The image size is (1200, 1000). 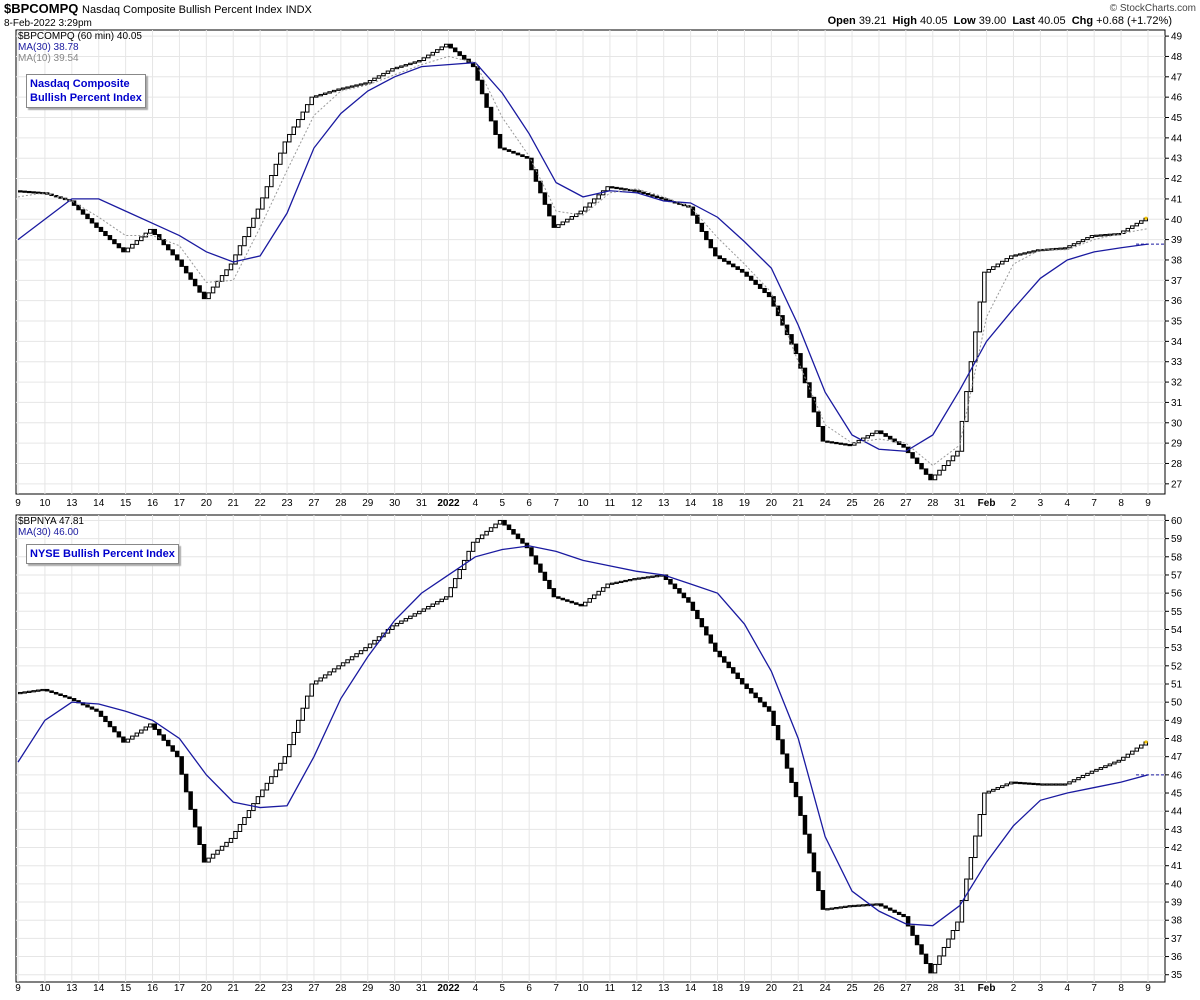 What do you see at coordinates (1068, 988) in the screenshot?
I see `x-tick-label: 4` at bounding box center [1068, 988].